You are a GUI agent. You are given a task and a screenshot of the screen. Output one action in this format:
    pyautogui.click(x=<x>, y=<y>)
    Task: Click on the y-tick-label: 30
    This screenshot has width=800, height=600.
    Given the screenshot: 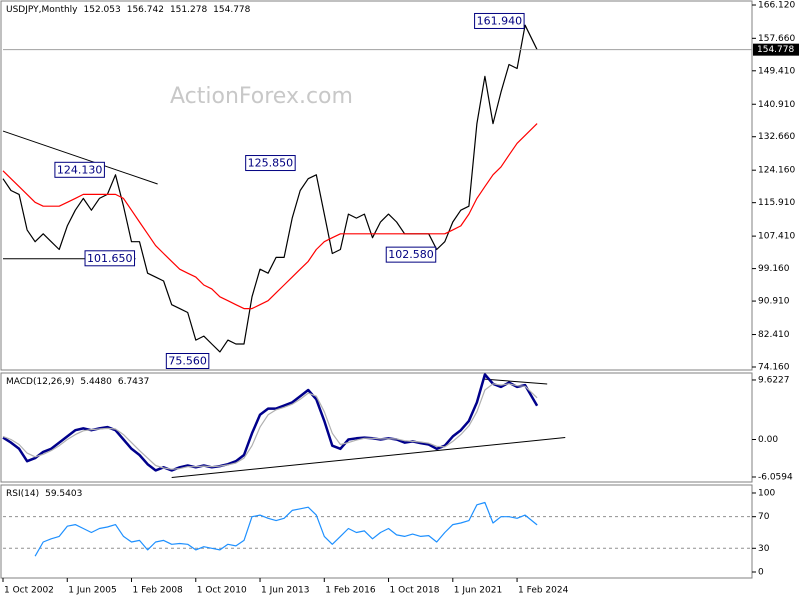 What is the action you would take?
    pyautogui.click(x=764, y=549)
    